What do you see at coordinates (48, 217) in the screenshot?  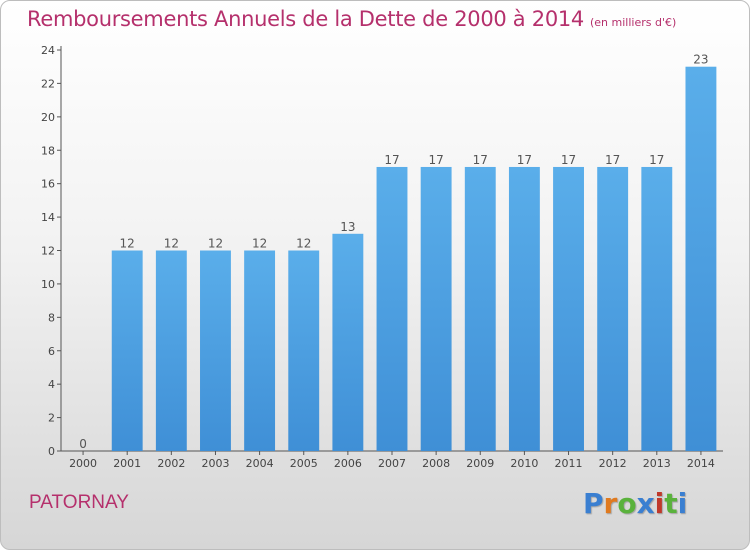 I see `y-tick-label: 14` at bounding box center [48, 217].